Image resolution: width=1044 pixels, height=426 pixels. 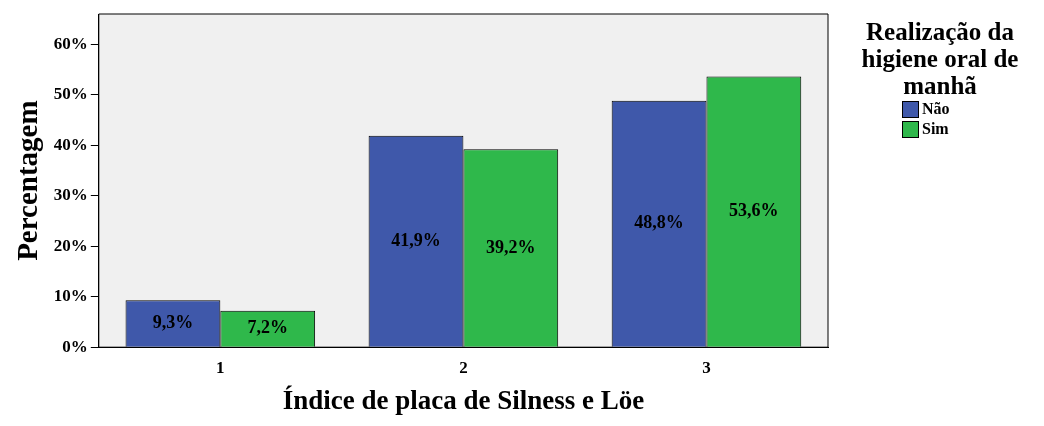 What do you see at coordinates (70, 296) in the screenshot?
I see `y-tick-label: 10%` at bounding box center [70, 296].